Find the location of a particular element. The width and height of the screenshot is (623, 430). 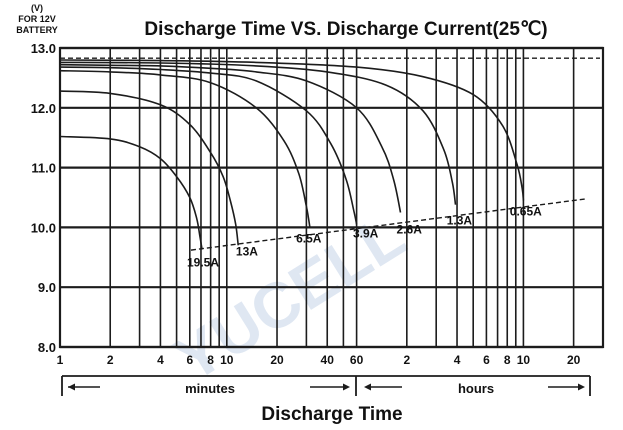

y-tick-label: 9.0 is located at coordinates (47, 287).